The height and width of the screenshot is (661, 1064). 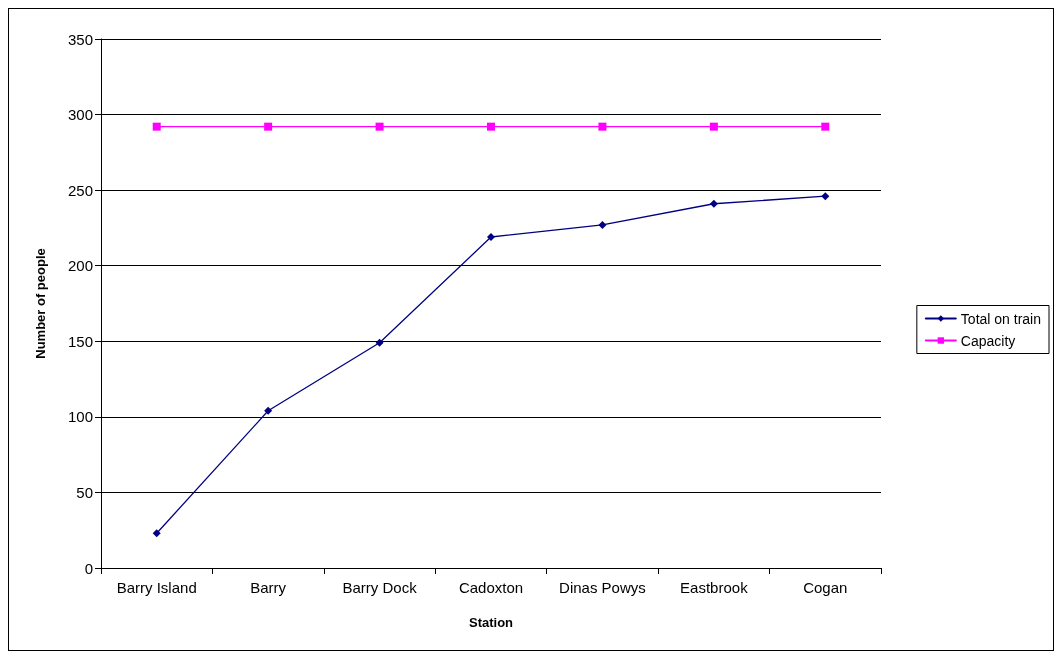 What do you see at coordinates (491, 587) in the screenshot?
I see `x-tick-label: Cadoxton` at bounding box center [491, 587].